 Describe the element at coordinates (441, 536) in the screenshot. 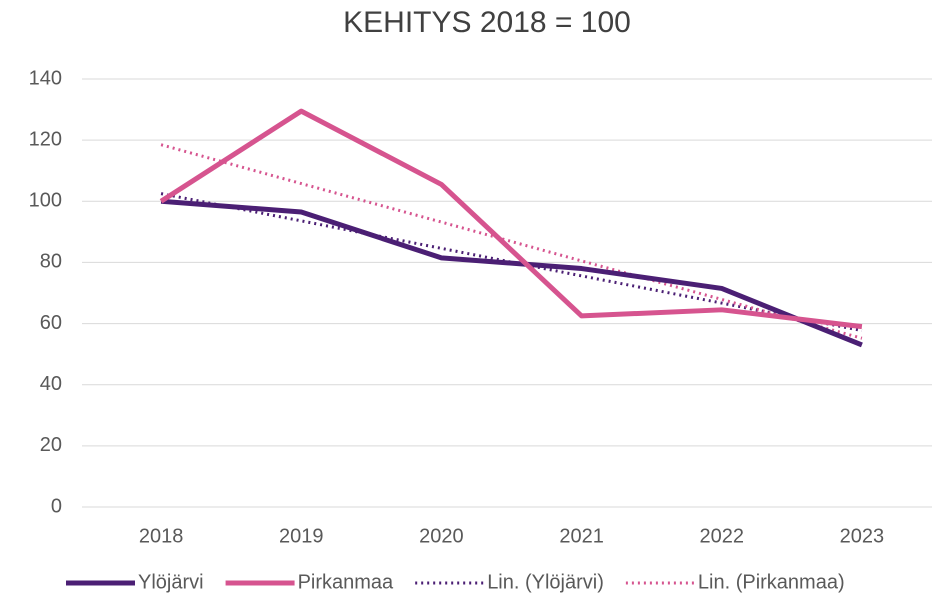

I see `x-tick-label: 2020` at that location.